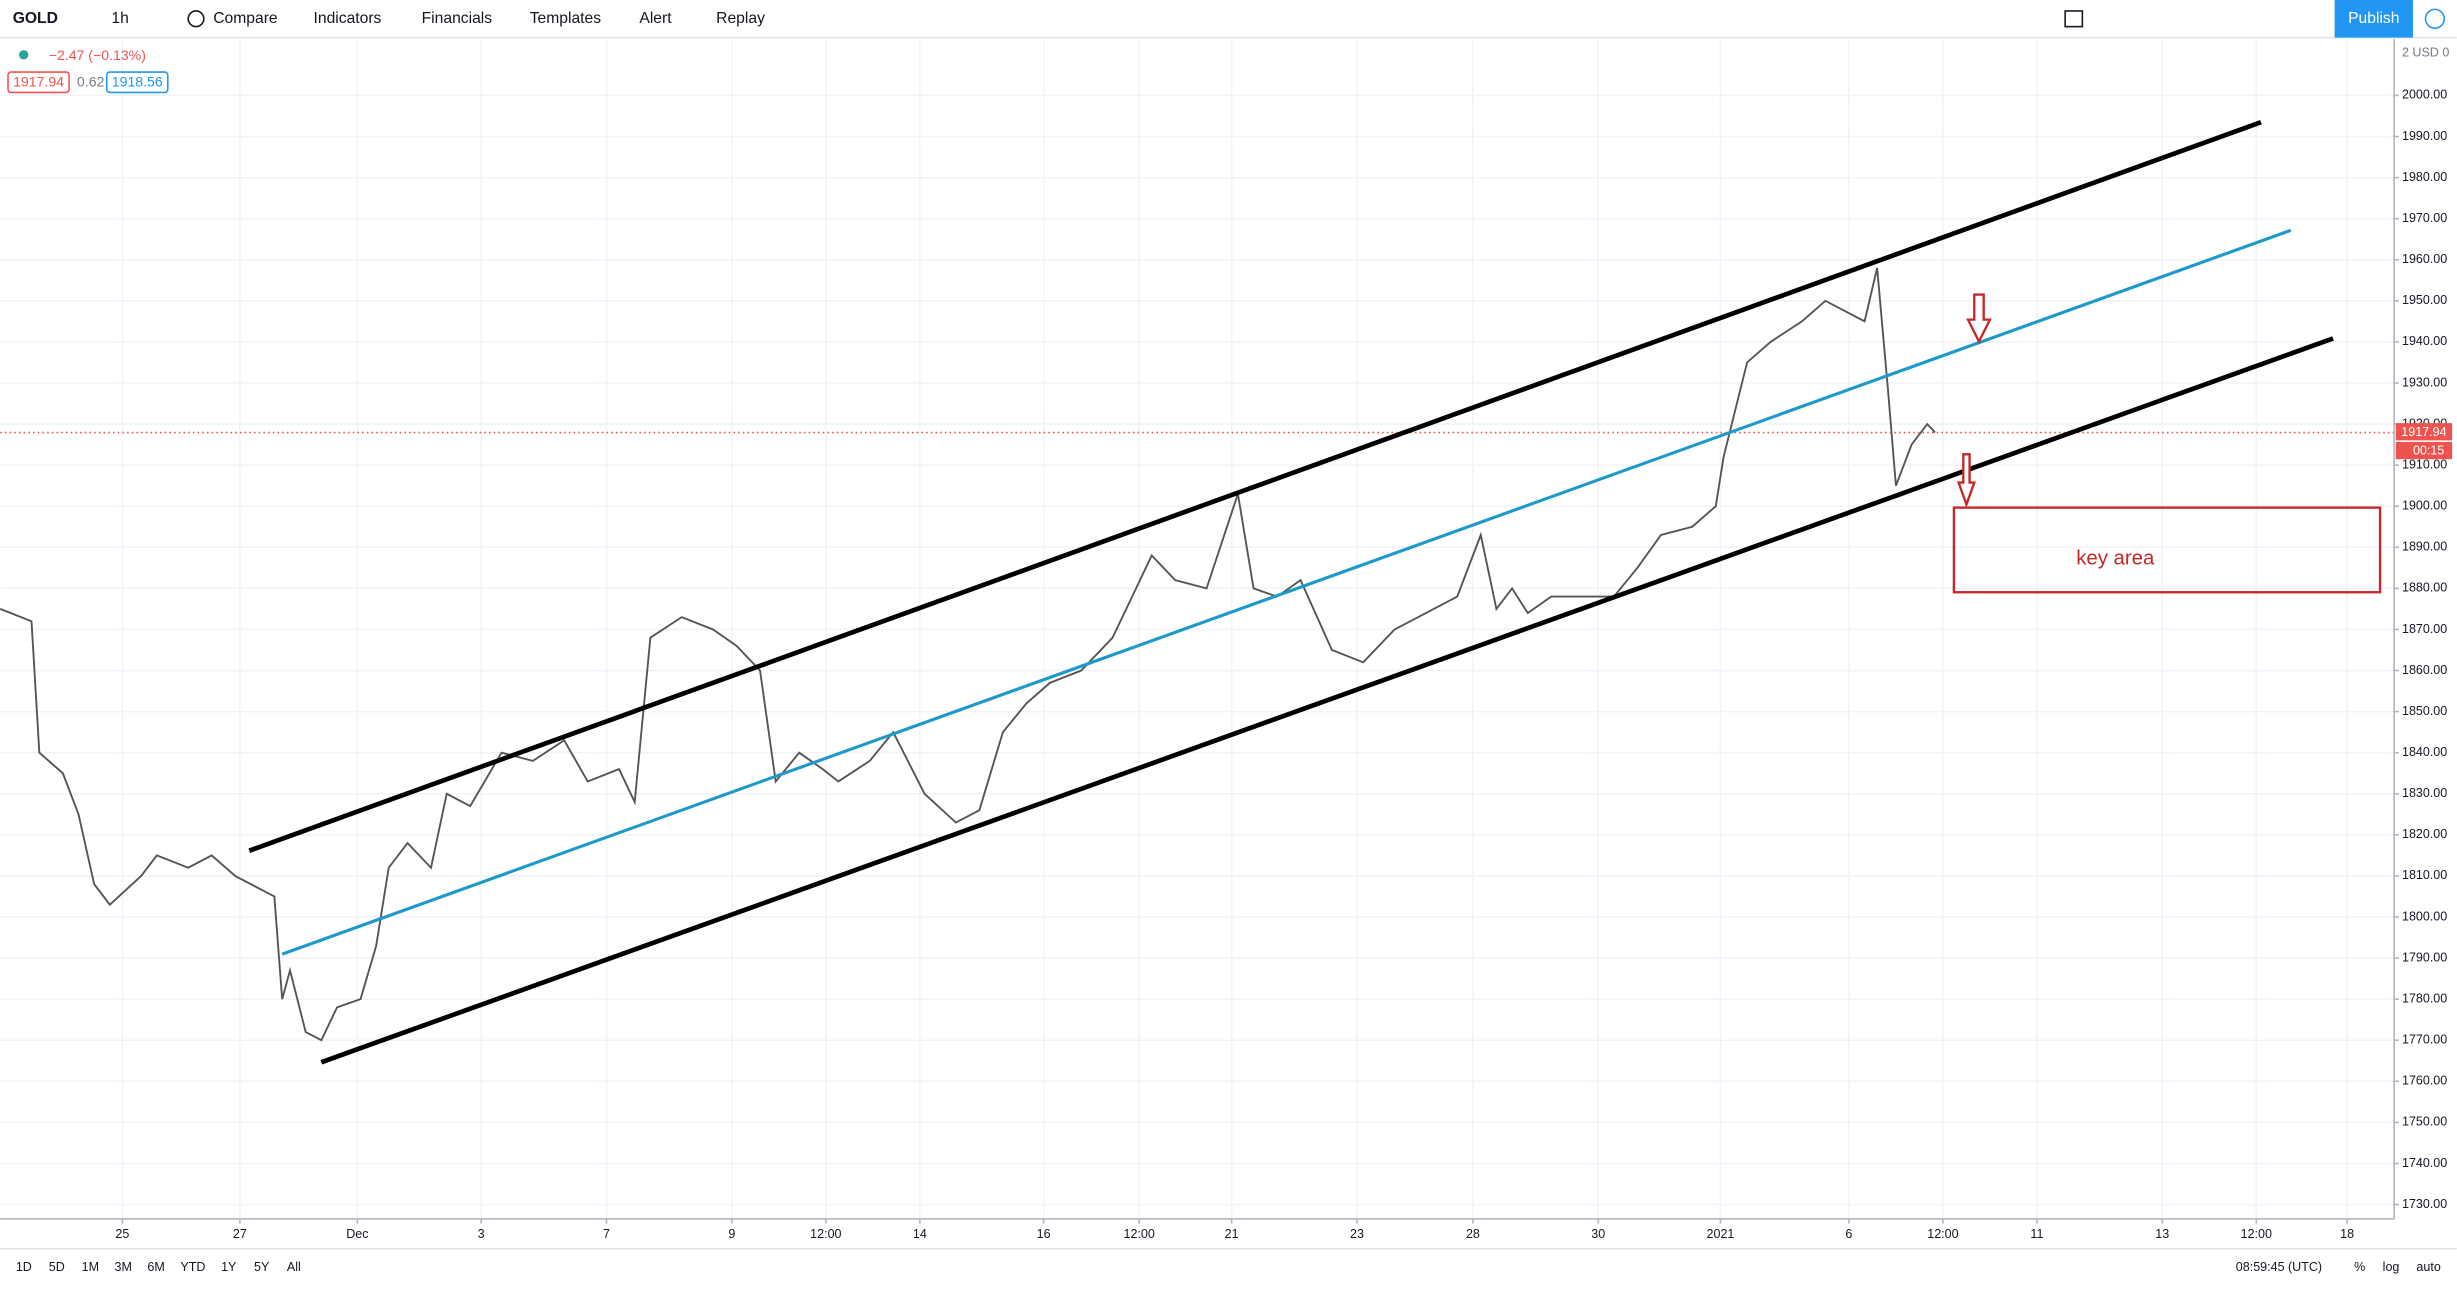  I want to click on y-tick-label: 1860.00, so click(2424, 670).